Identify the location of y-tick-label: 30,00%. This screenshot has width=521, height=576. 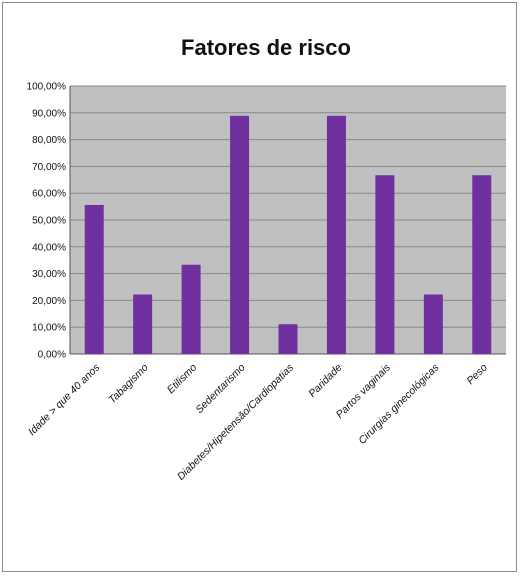
(49, 274).